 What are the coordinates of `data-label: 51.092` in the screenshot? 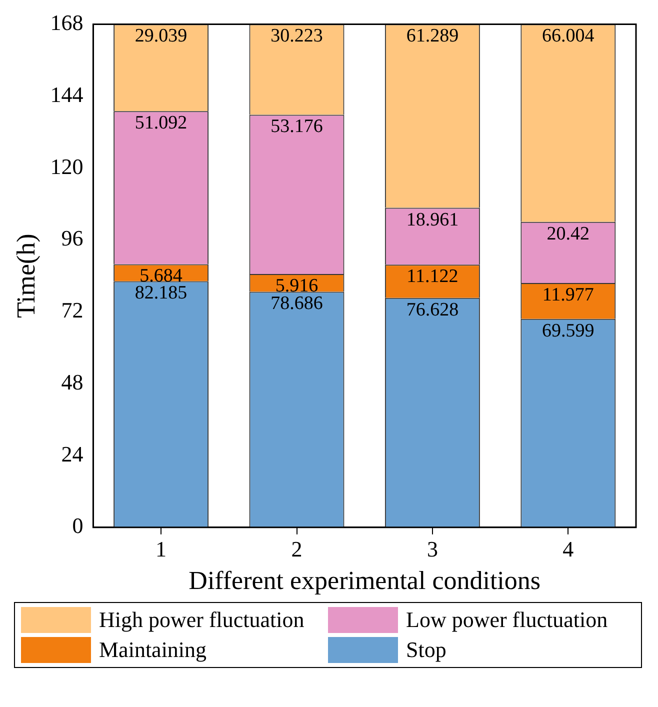 It's located at (161, 123).